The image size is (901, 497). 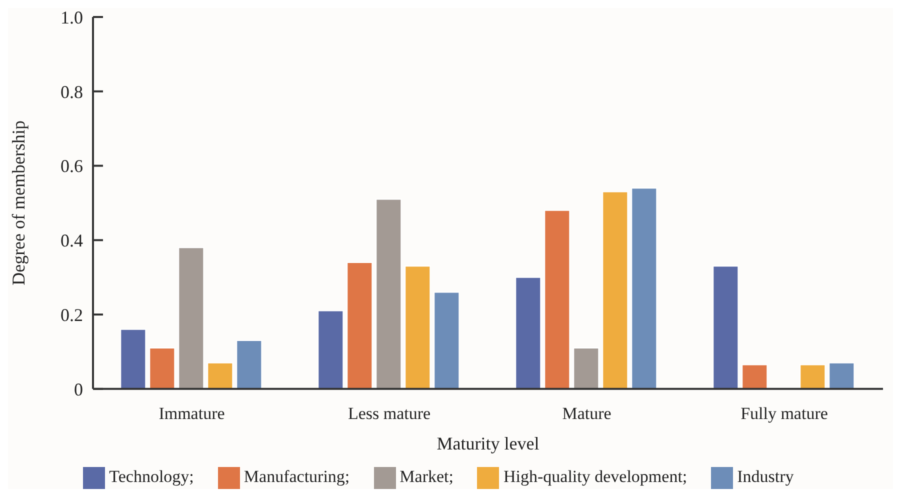 I want to click on legend-label: Industry, so click(x=765, y=476).